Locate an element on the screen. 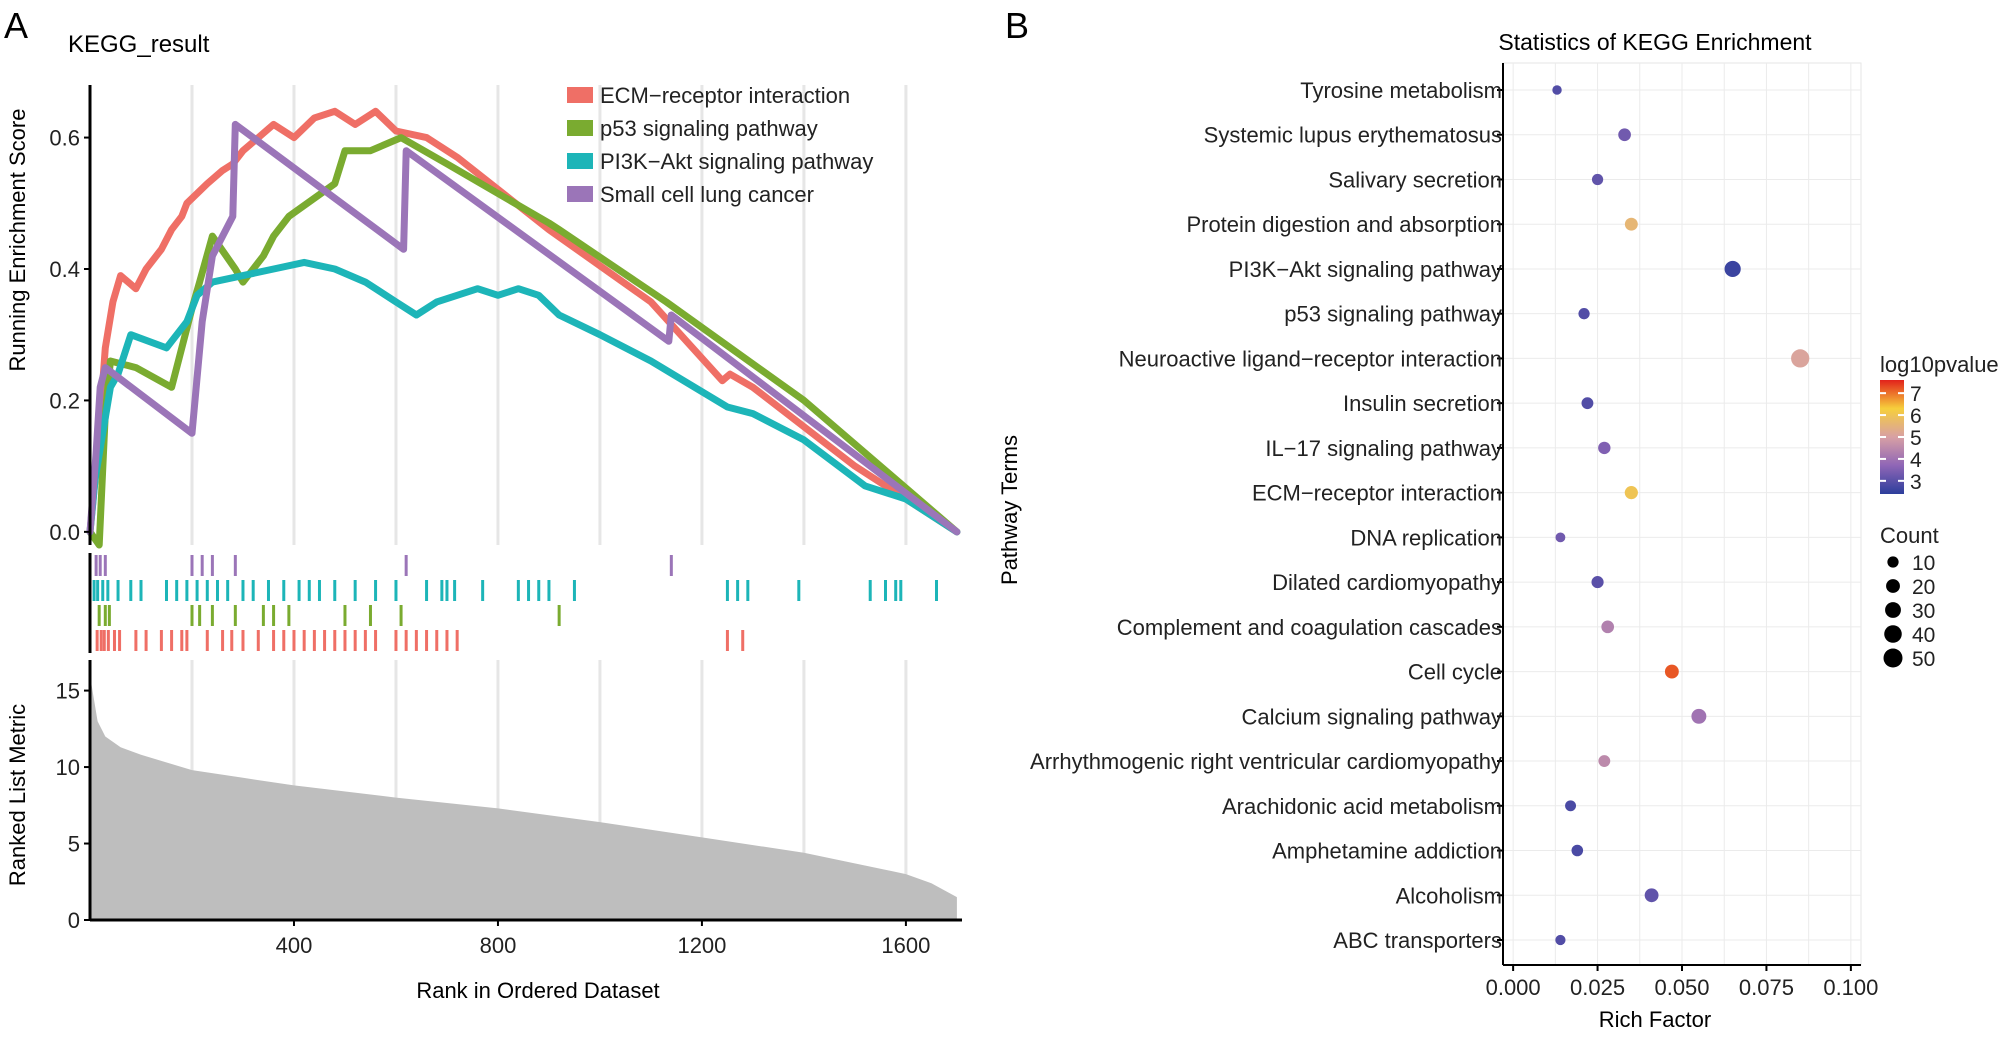  metric-ylabel: Ranked List Metric is located at coordinates (17, 795).